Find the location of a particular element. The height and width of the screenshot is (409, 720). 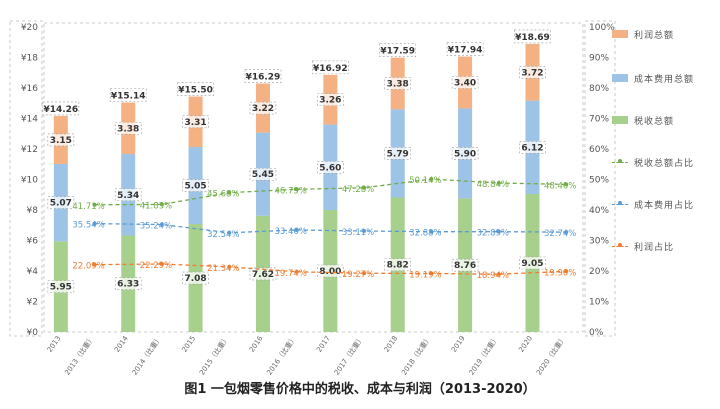

x-tick-label: 2018（比重） is located at coordinates (416, 355).